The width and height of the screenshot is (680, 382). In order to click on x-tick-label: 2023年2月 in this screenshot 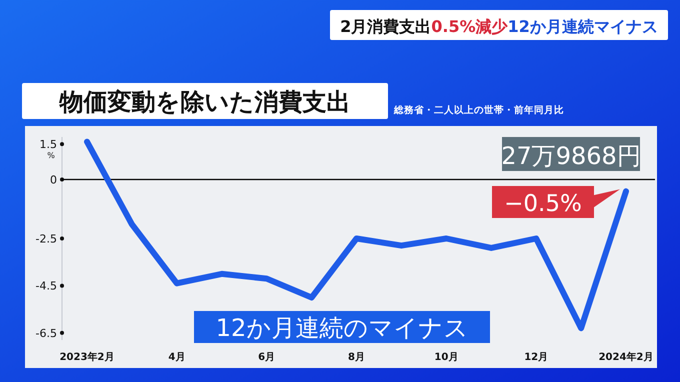, I will do `click(87, 357)`.